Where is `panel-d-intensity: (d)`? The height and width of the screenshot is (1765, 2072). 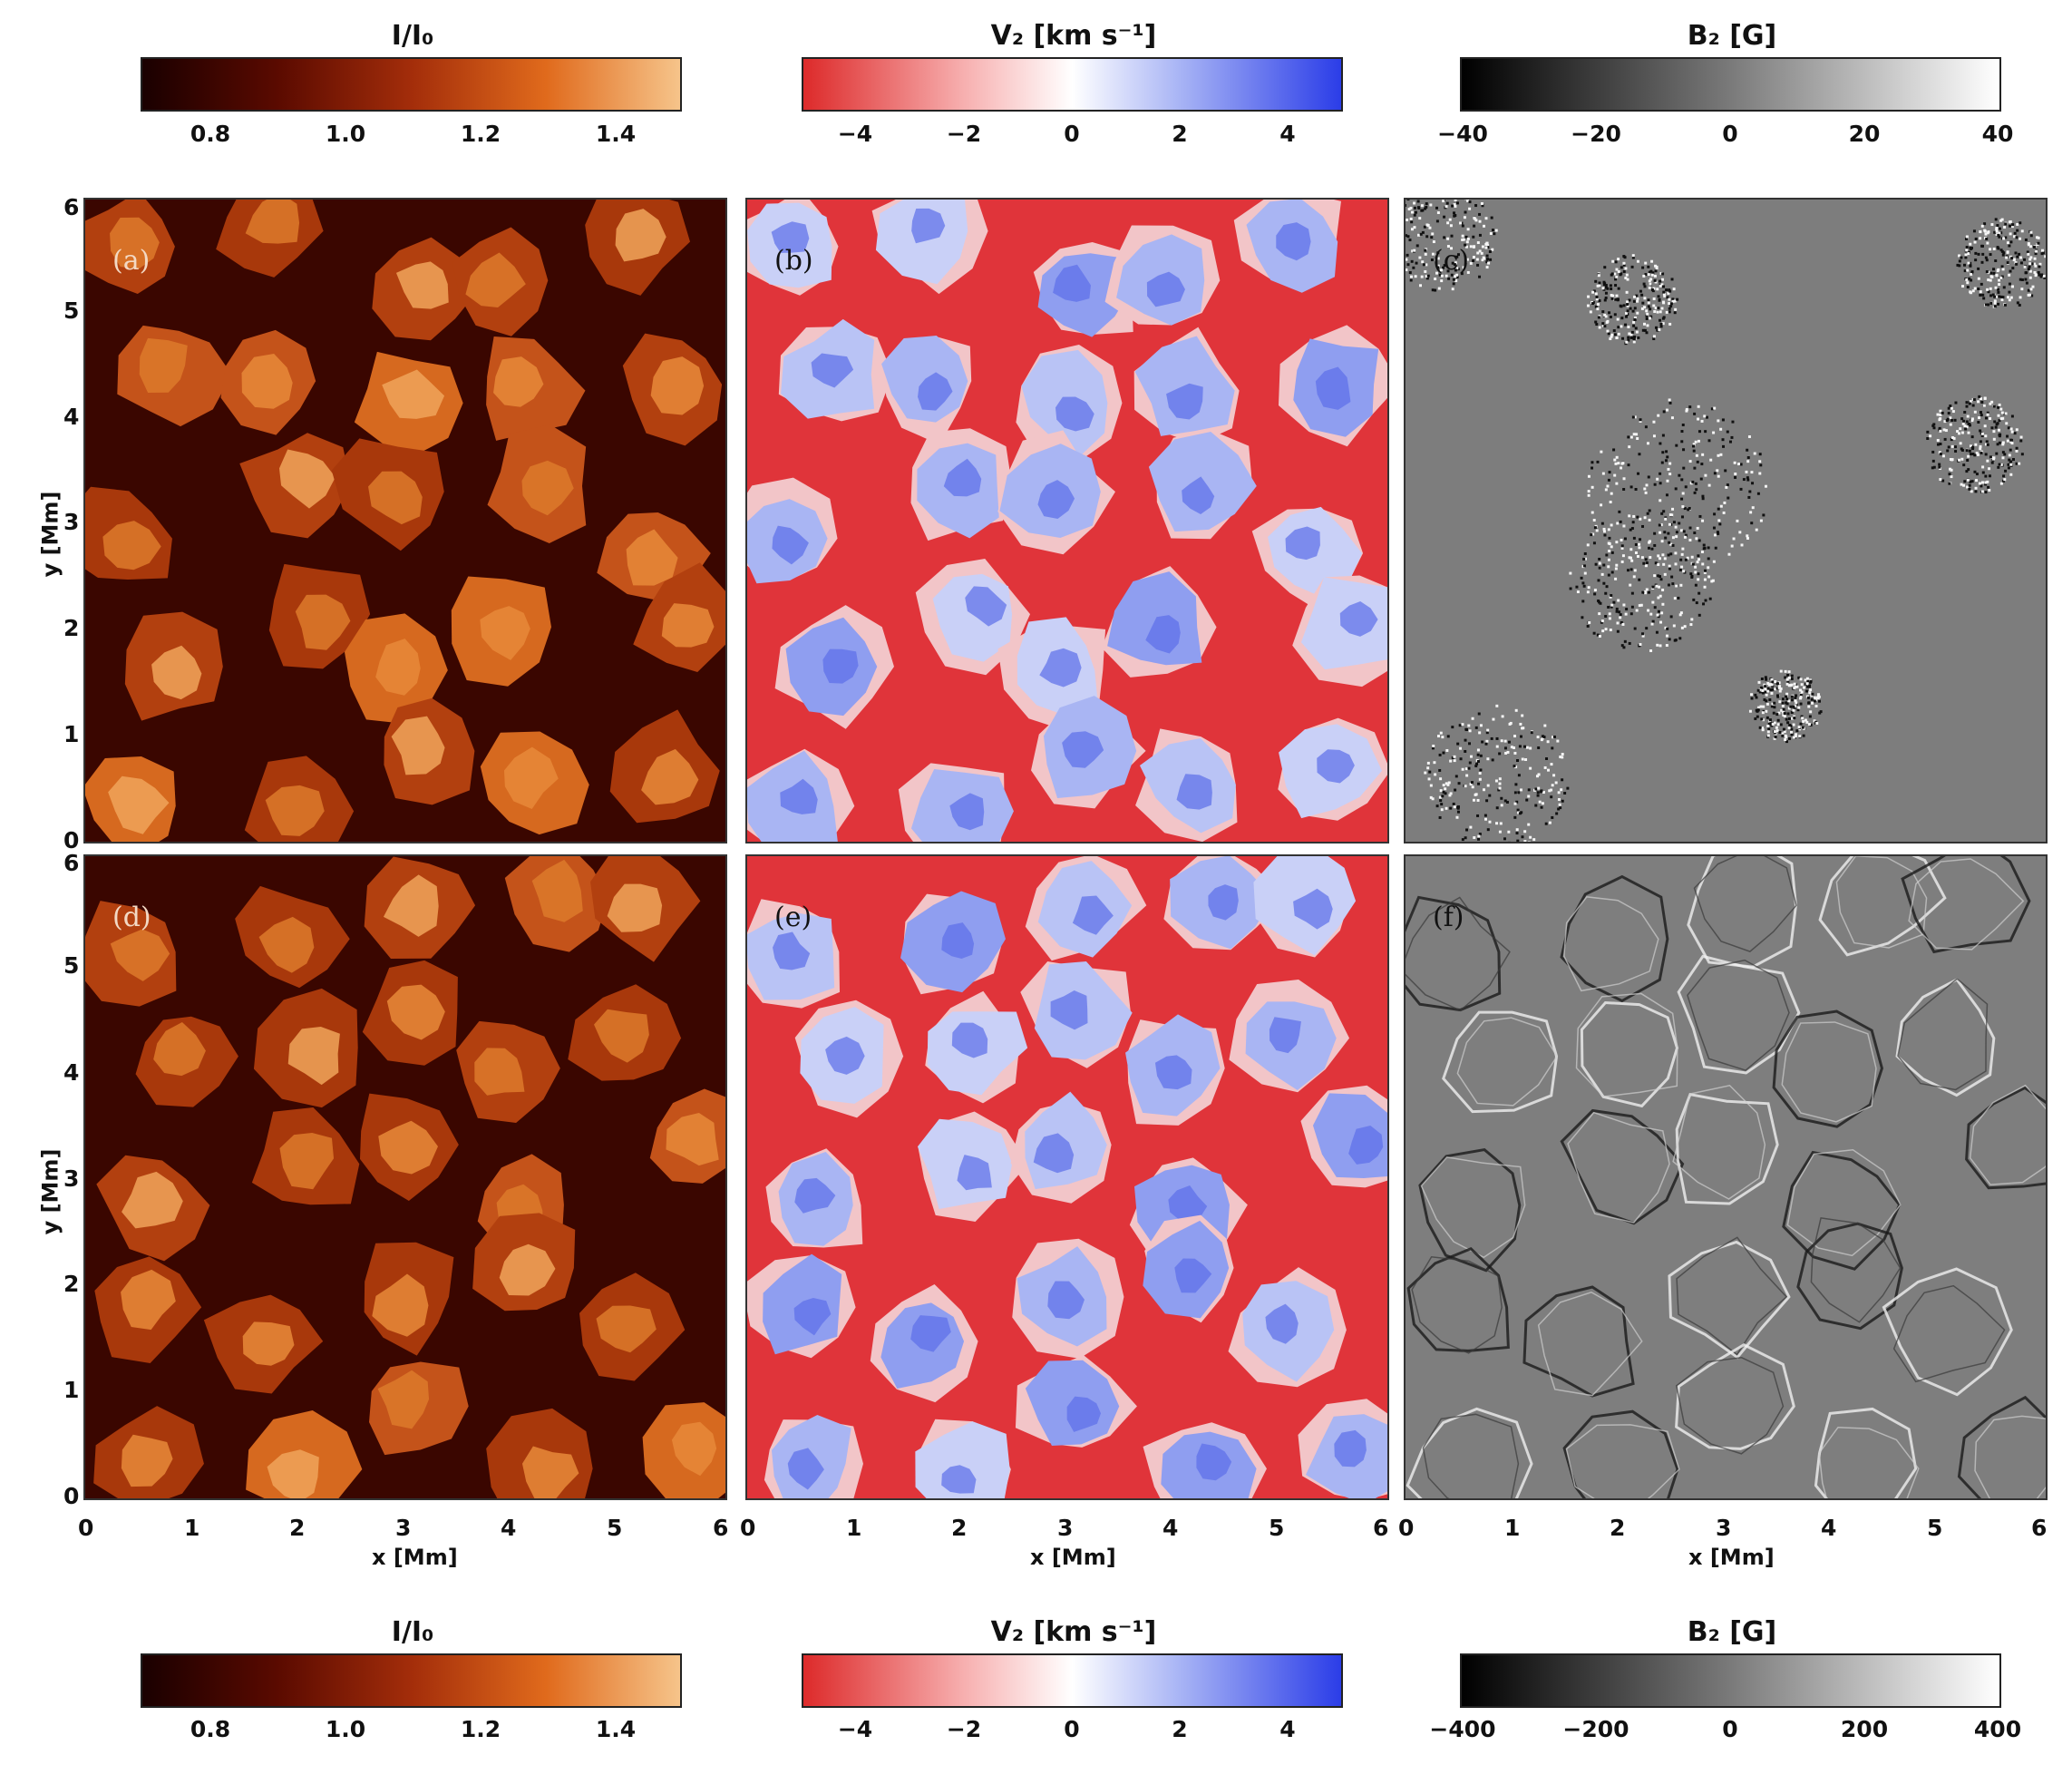 panel-d-intensity: (d) is located at coordinates (405, 1177).